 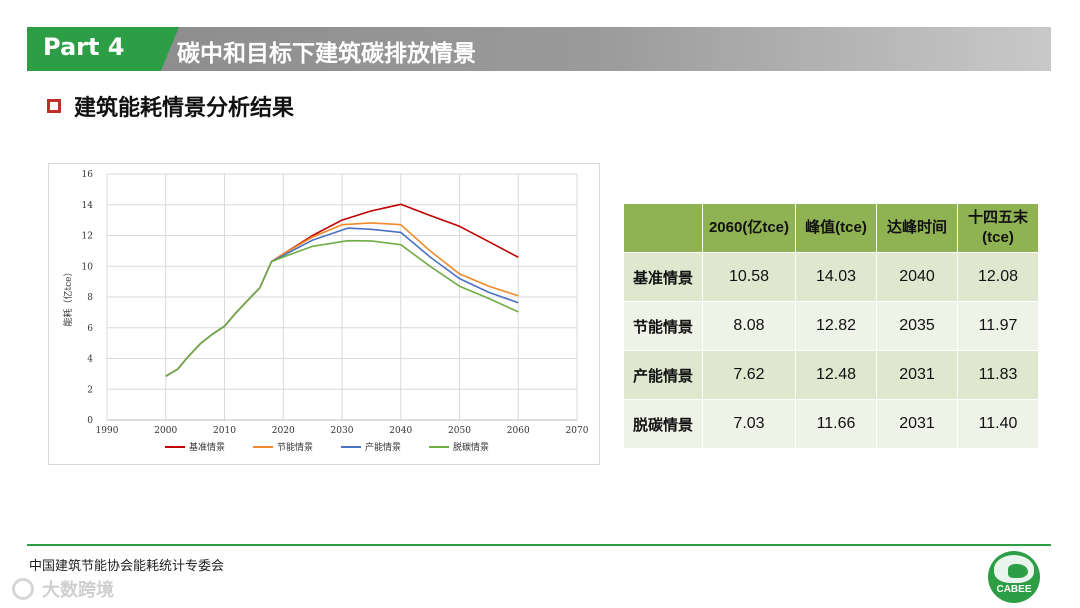 What do you see at coordinates (342, 431) in the screenshot?
I see `x-tick-label: 2030` at bounding box center [342, 431].